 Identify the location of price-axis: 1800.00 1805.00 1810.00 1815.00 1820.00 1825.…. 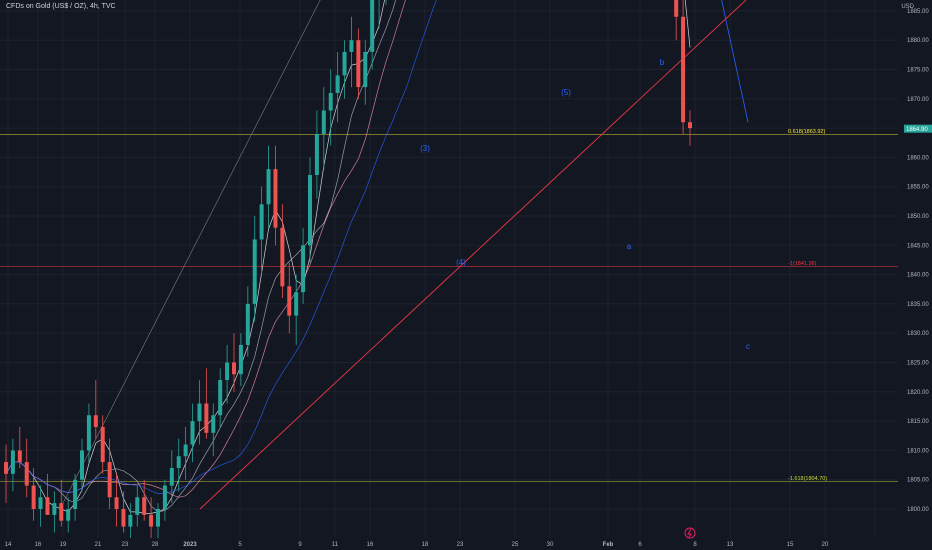
(915, 275).